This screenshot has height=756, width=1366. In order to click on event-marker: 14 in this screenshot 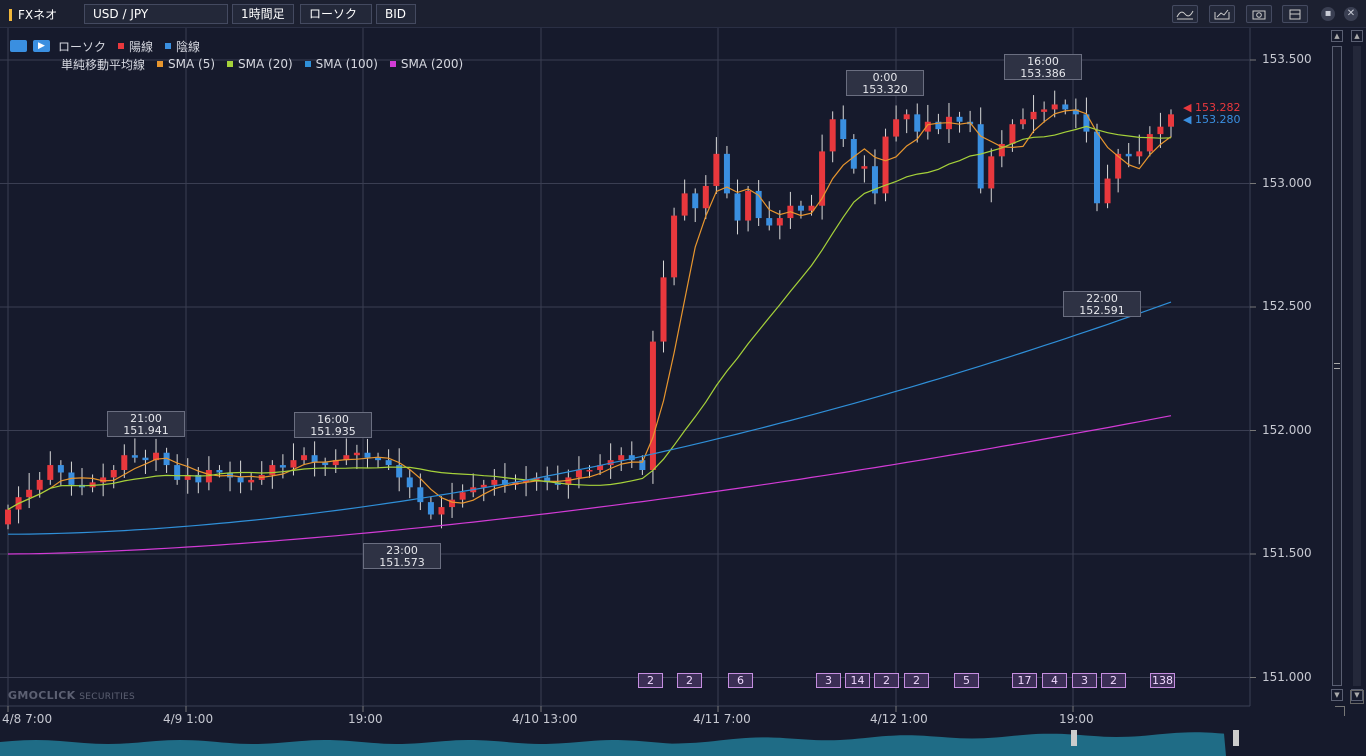, I will do `click(857, 680)`.